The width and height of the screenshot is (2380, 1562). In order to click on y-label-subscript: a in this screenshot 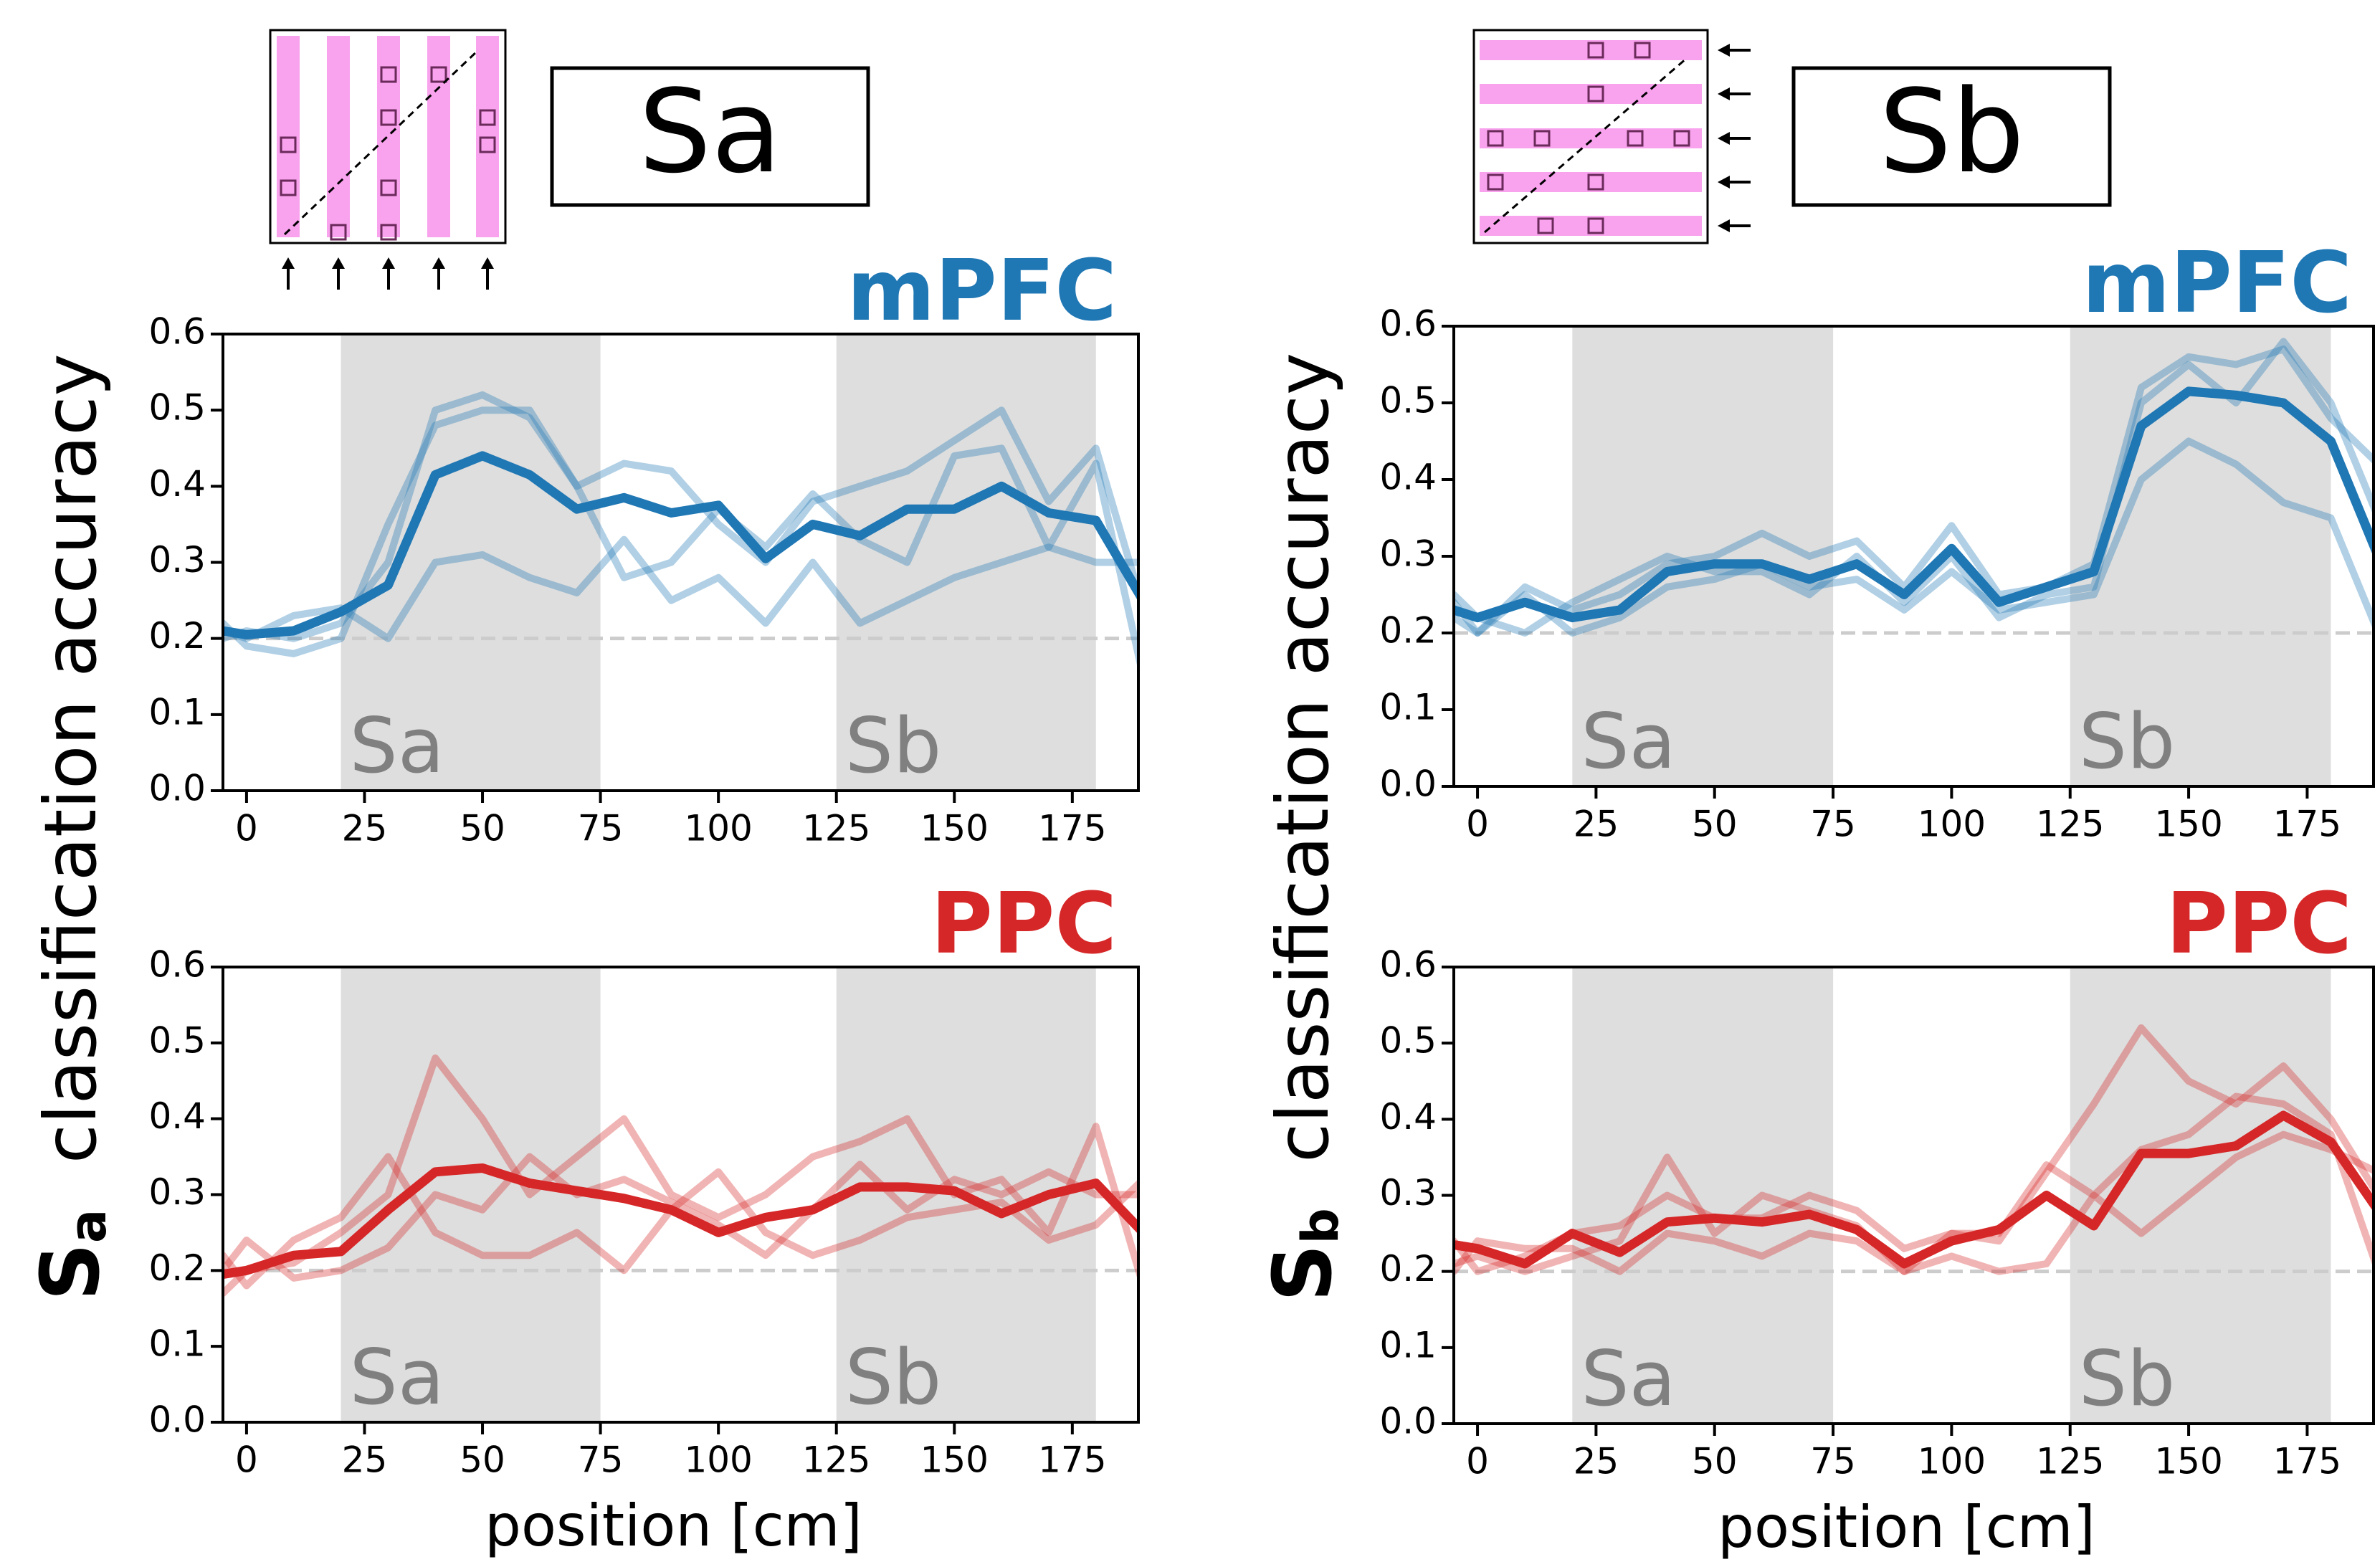, I will do `click(88, 1226)`.